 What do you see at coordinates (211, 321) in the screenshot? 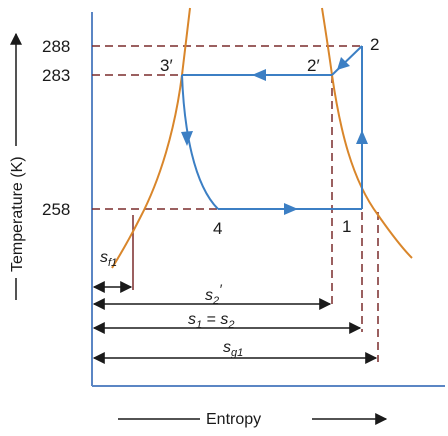
I see `dim-label-s1-s2: s1 = s2` at bounding box center [211, 321].